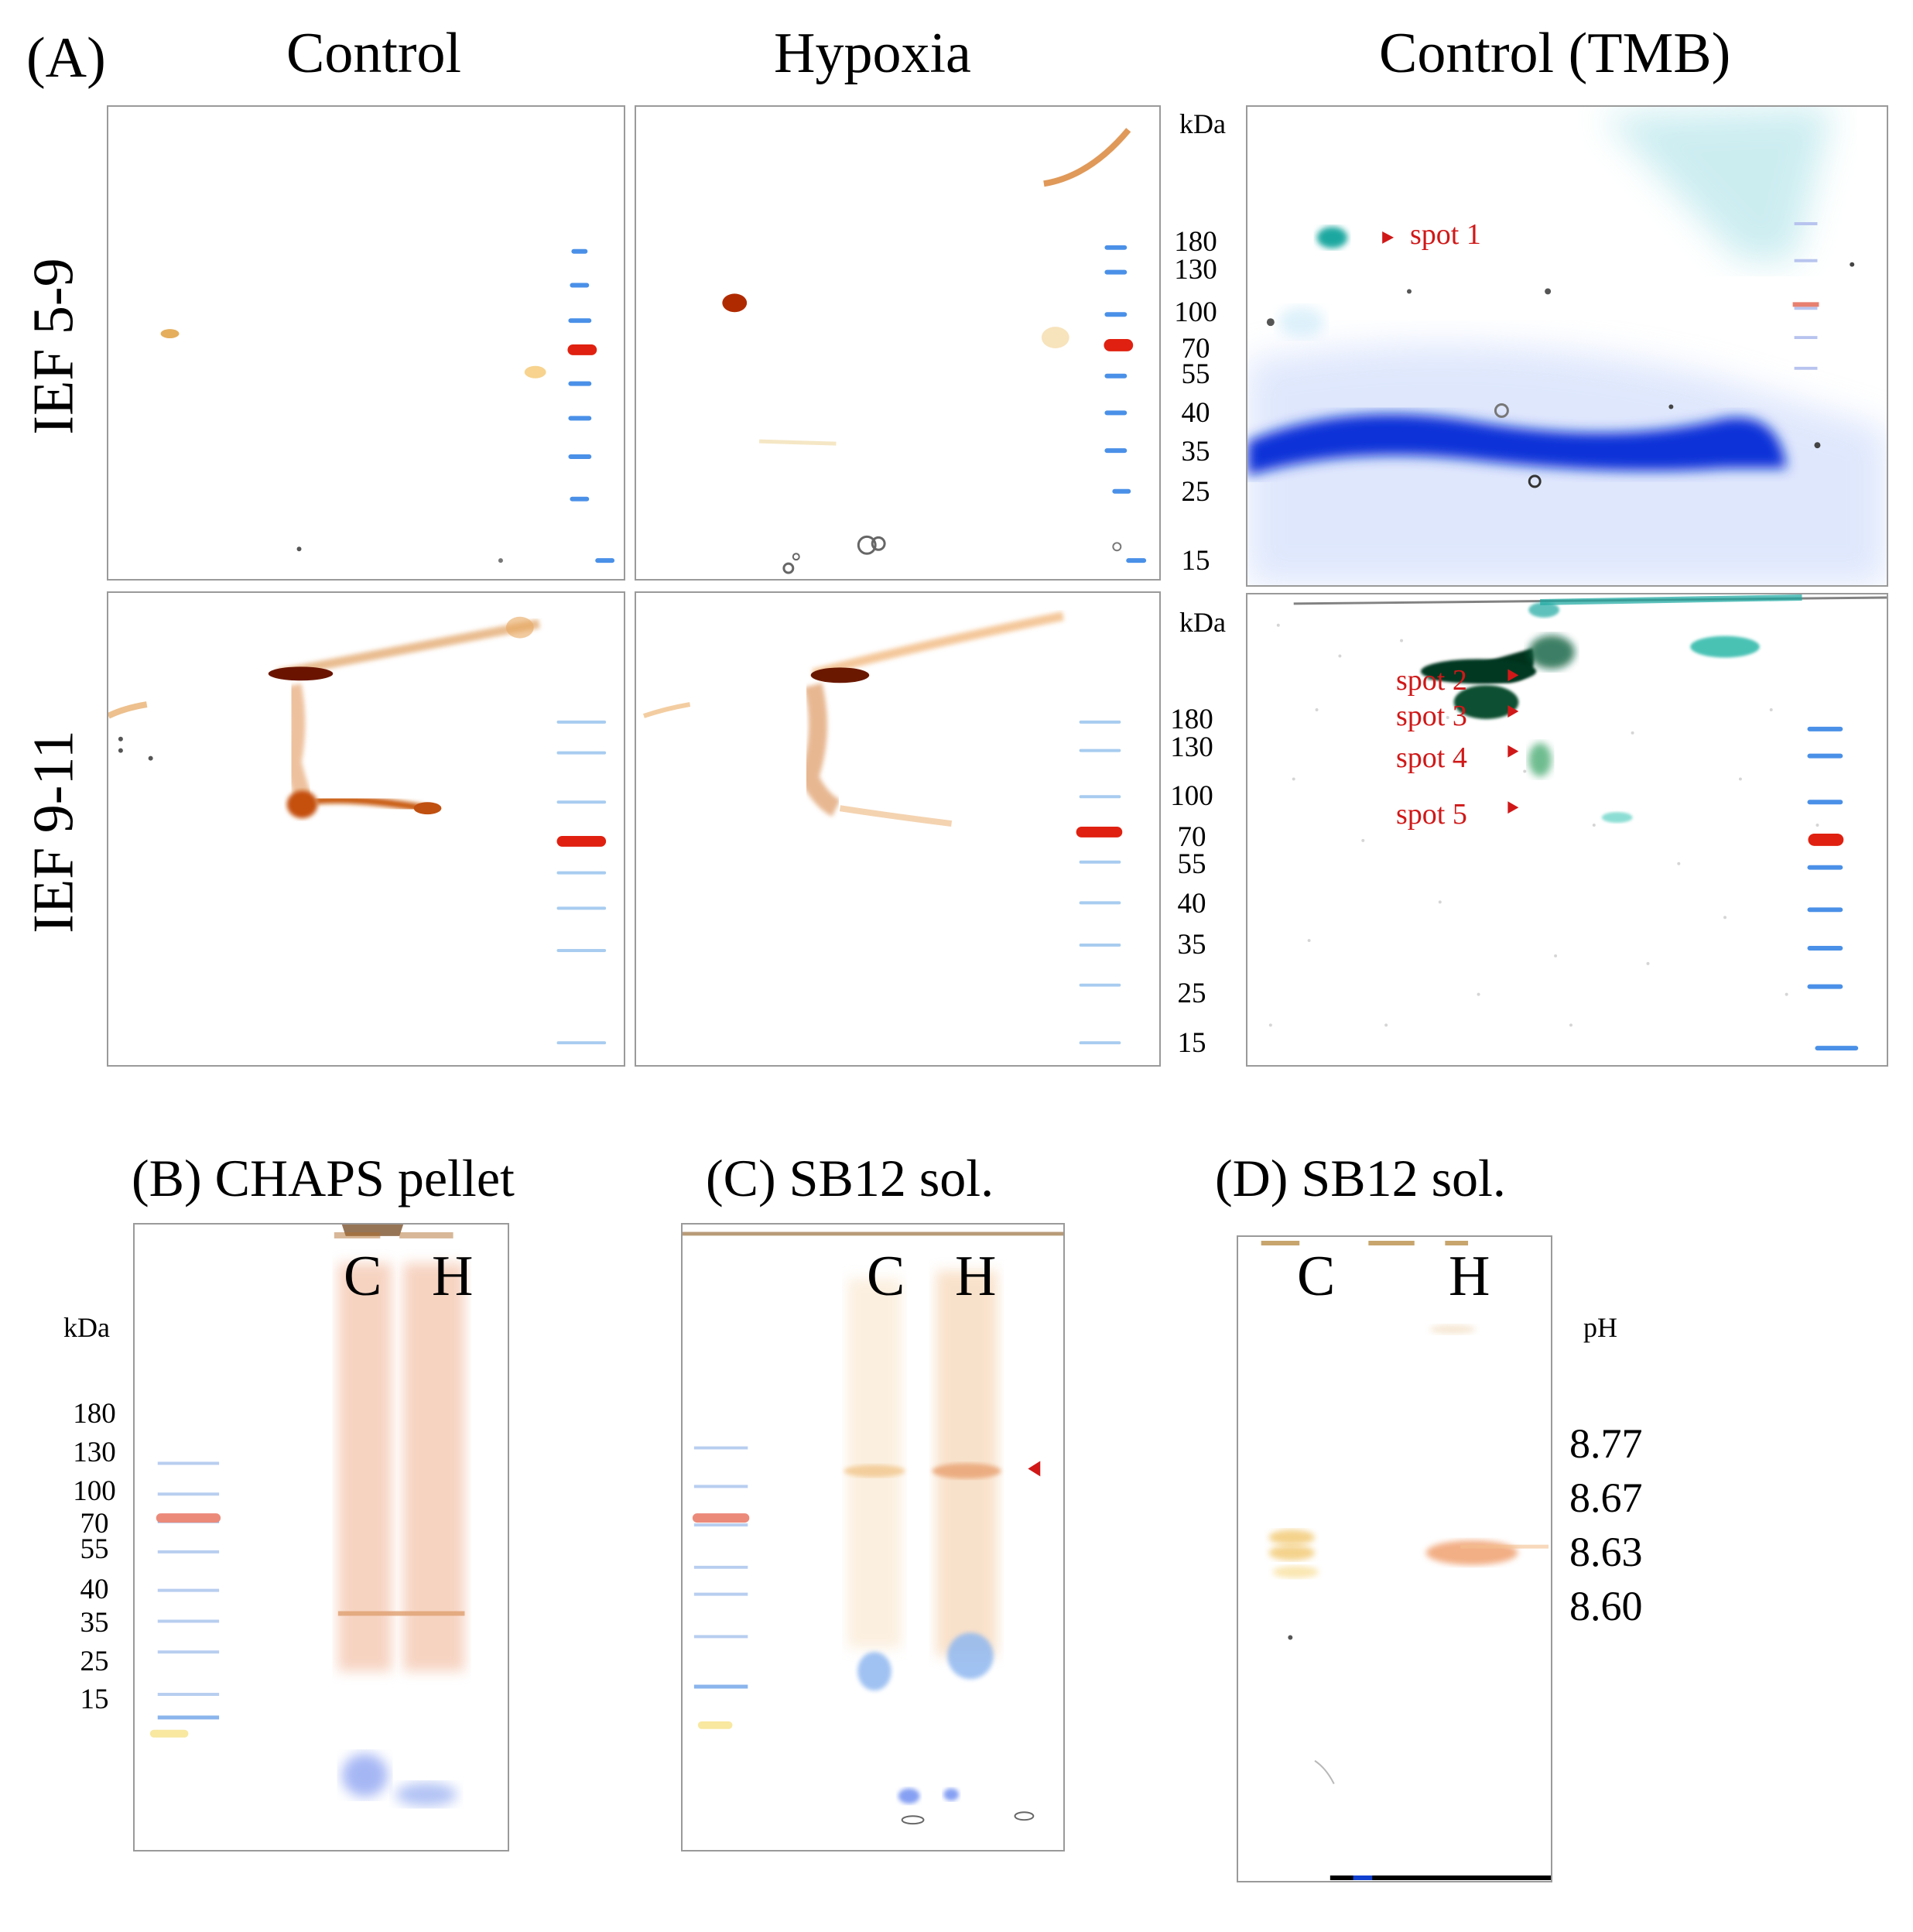 The image size is (1913, 1932). Describe the element at coordinates (94, 1524) in the screenshot. I see `panel-b-marker-70: 70` at that location.